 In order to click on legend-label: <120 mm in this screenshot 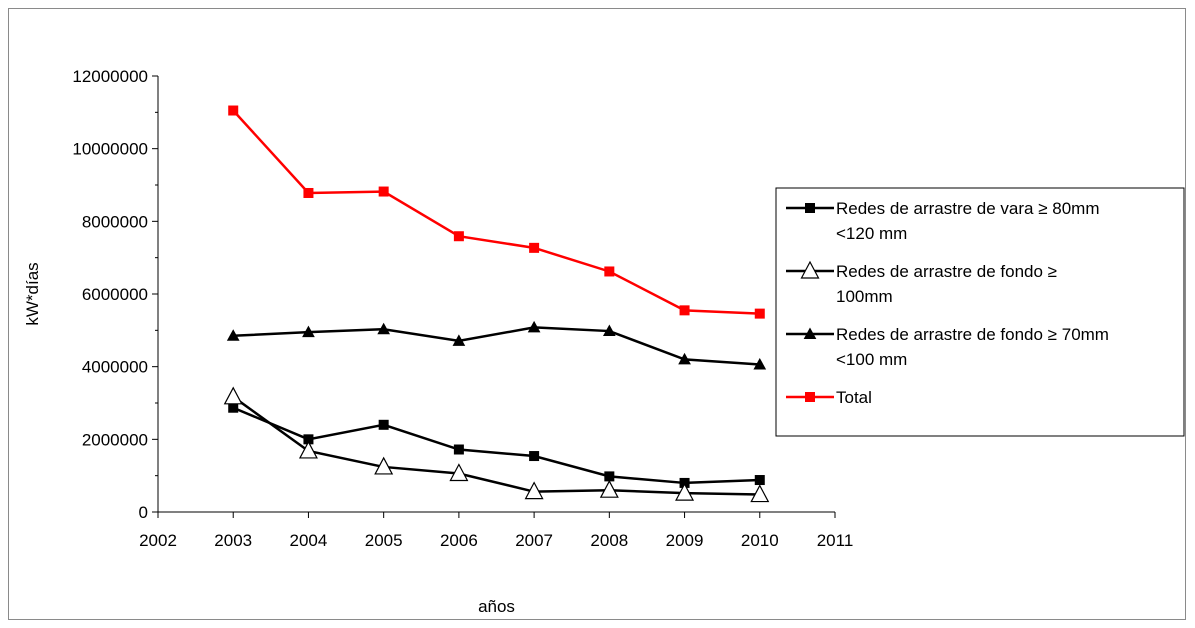, I will do `click(871, 233)`.